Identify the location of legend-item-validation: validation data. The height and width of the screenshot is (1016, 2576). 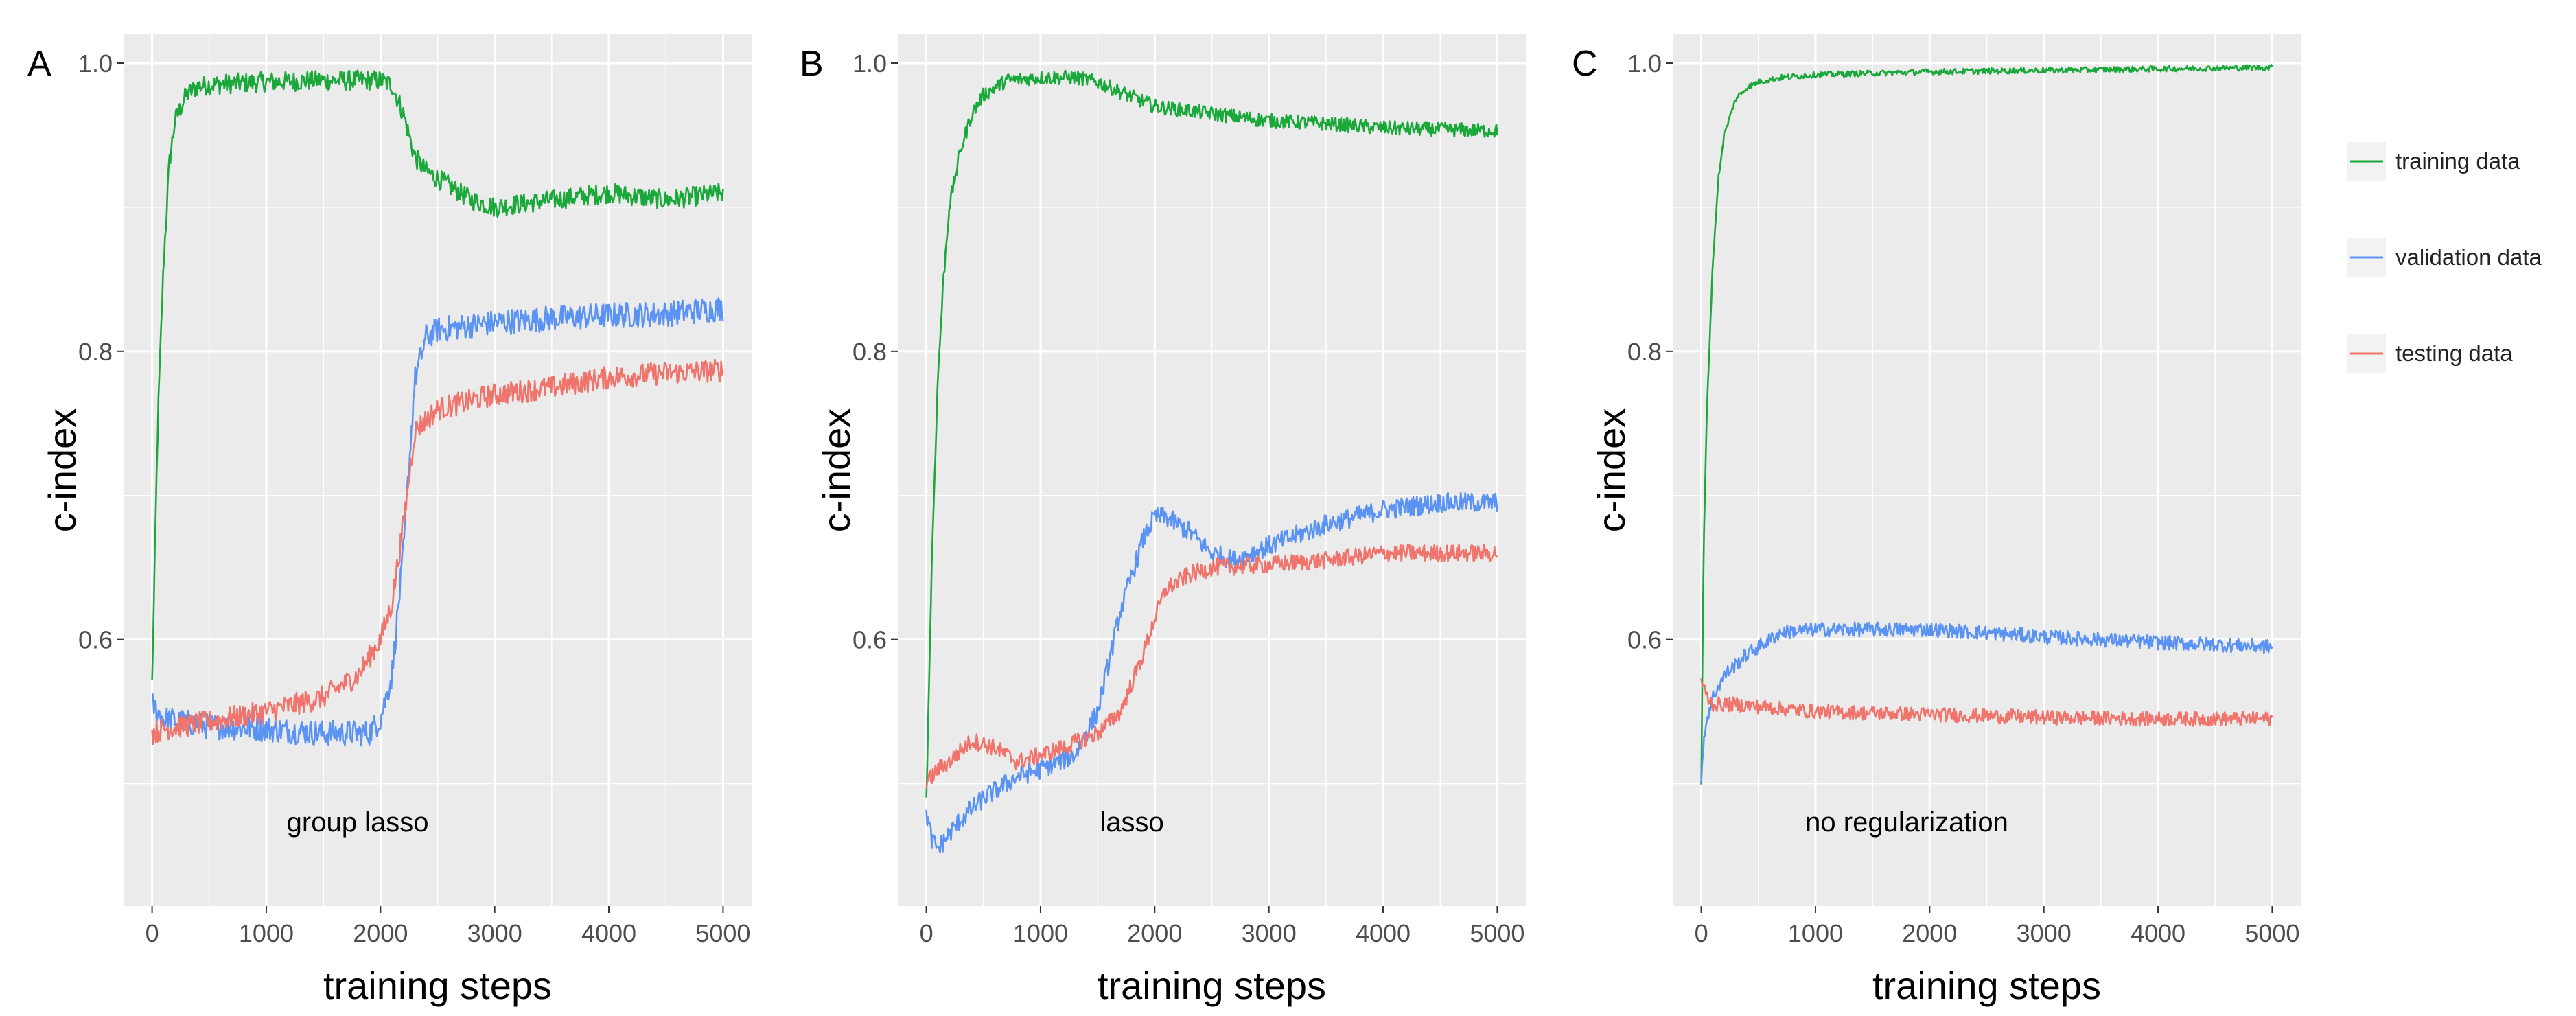
(2444, 257).